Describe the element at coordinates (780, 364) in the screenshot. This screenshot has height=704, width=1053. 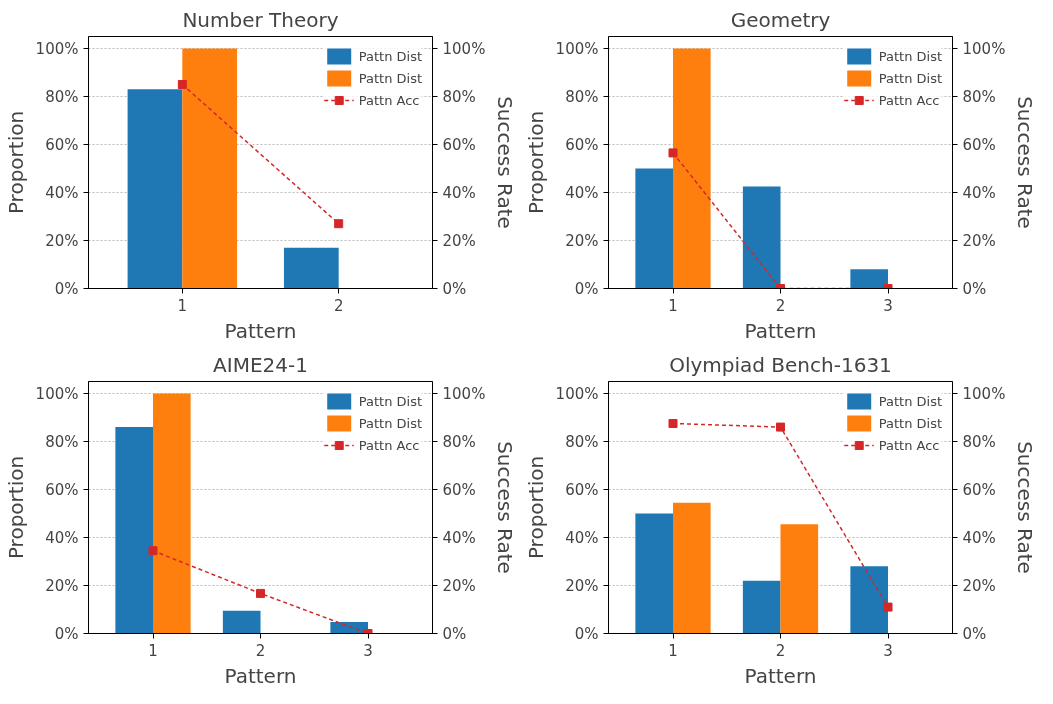
I see `chart-title: Olympiad Bench-1631` at that location.